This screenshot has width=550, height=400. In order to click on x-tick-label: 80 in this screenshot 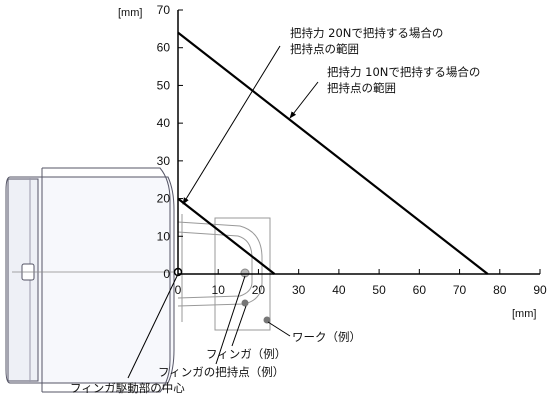, I will do `click(500, 290)`.